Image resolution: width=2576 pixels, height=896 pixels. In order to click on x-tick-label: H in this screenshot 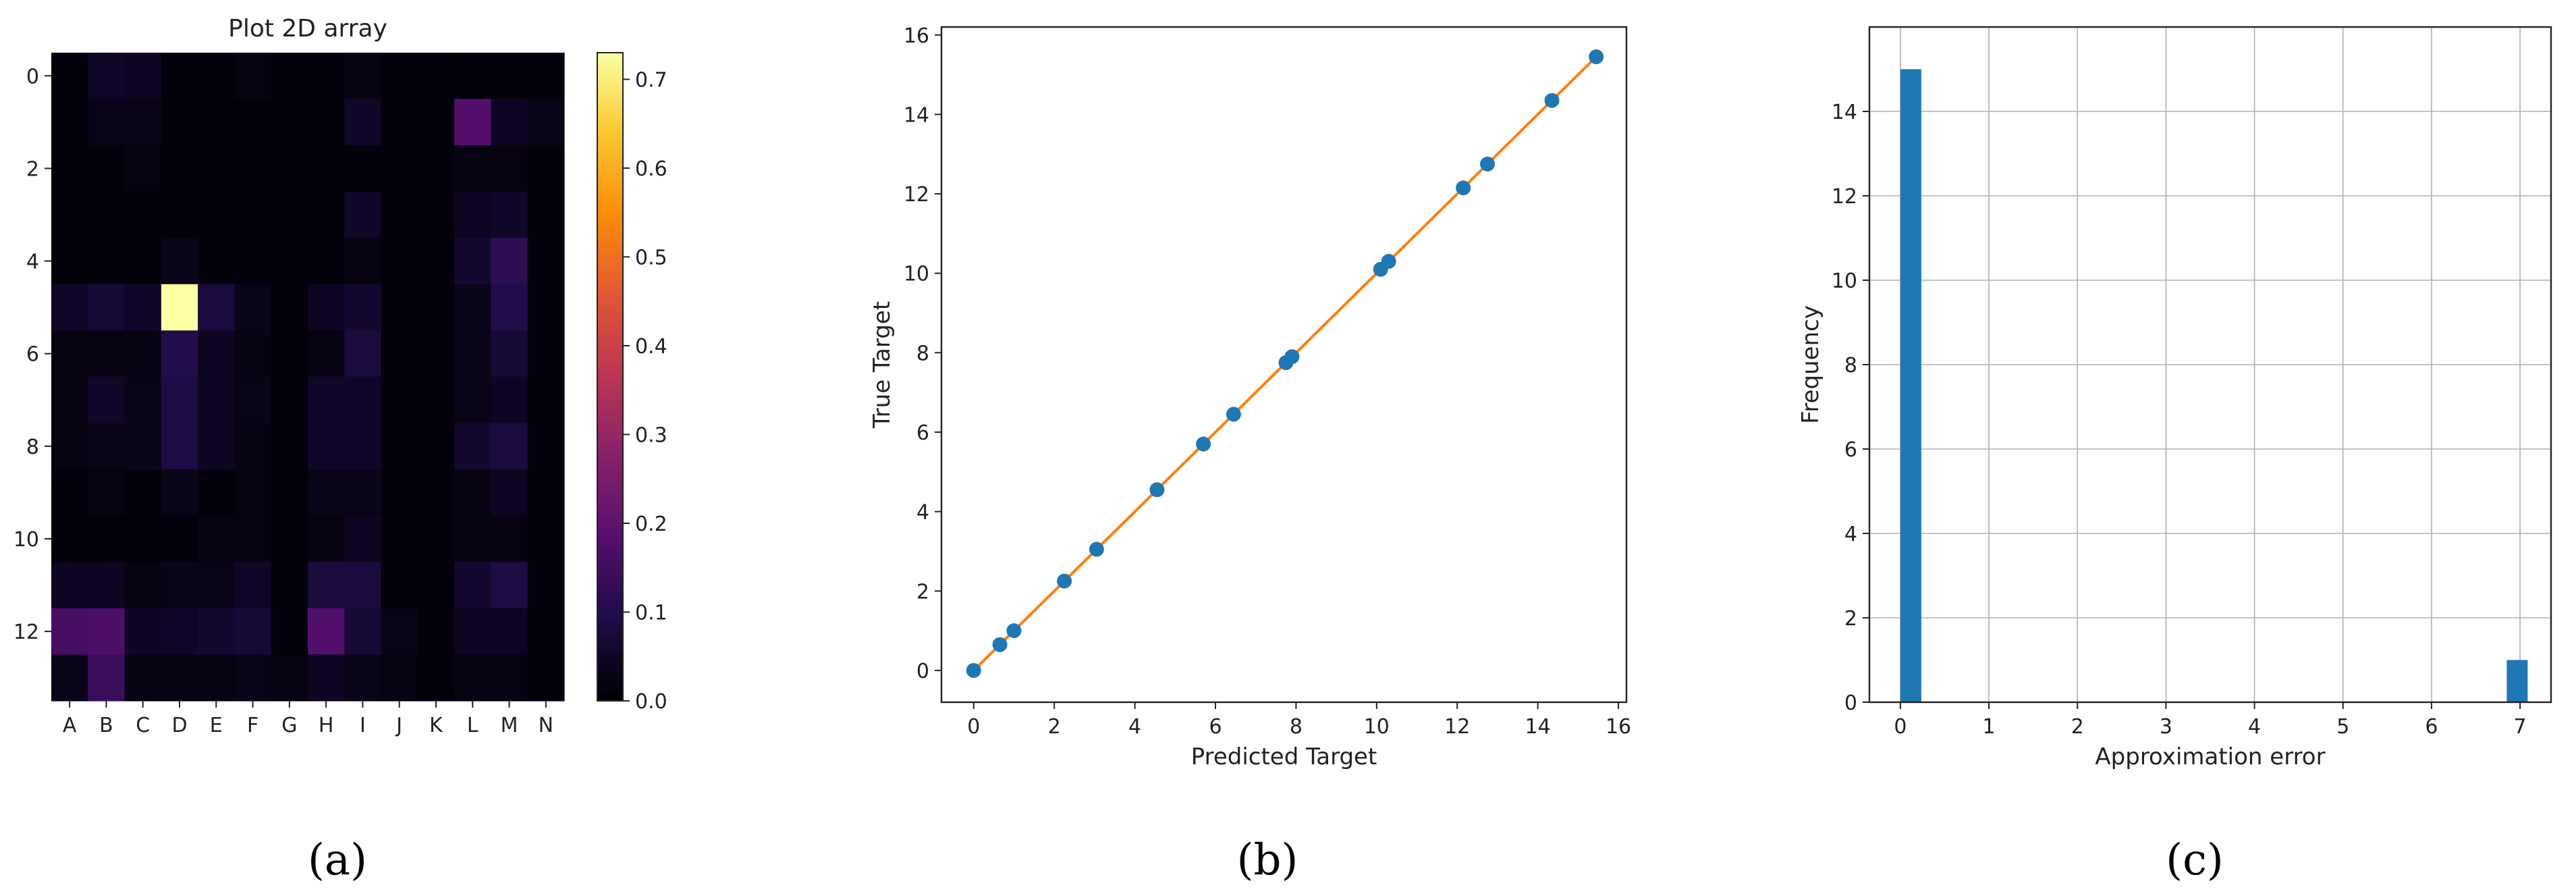, I will do `click(326, 726)`.